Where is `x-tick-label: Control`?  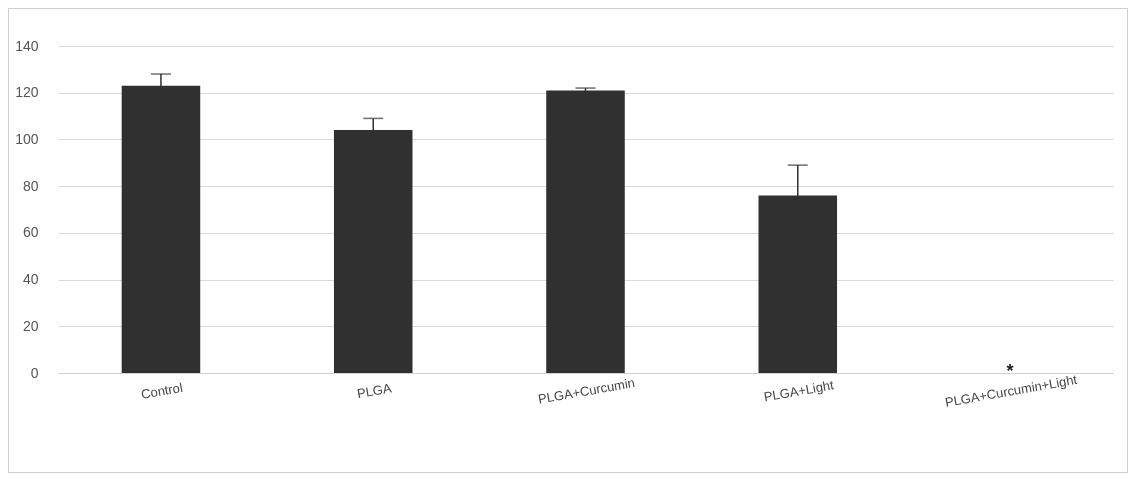 x-tick-label: Control is located at coordinates (161, 390).